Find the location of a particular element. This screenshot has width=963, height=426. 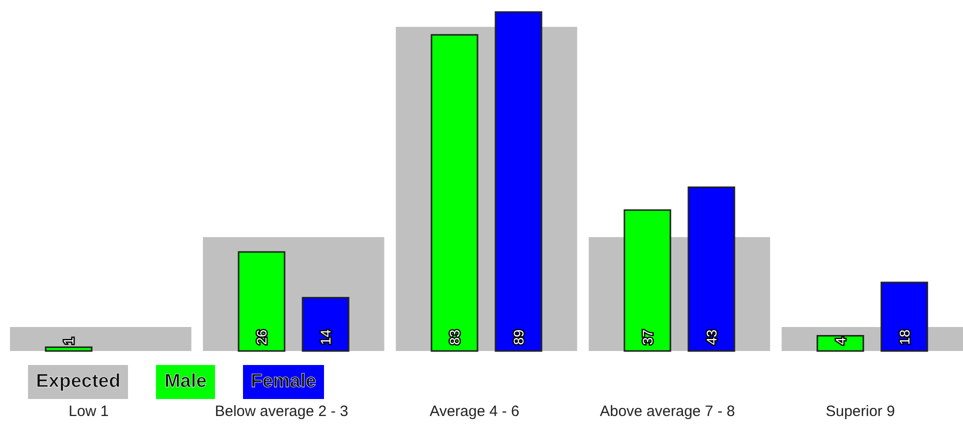

data-label: 37 is located at coordinates (647, 337).